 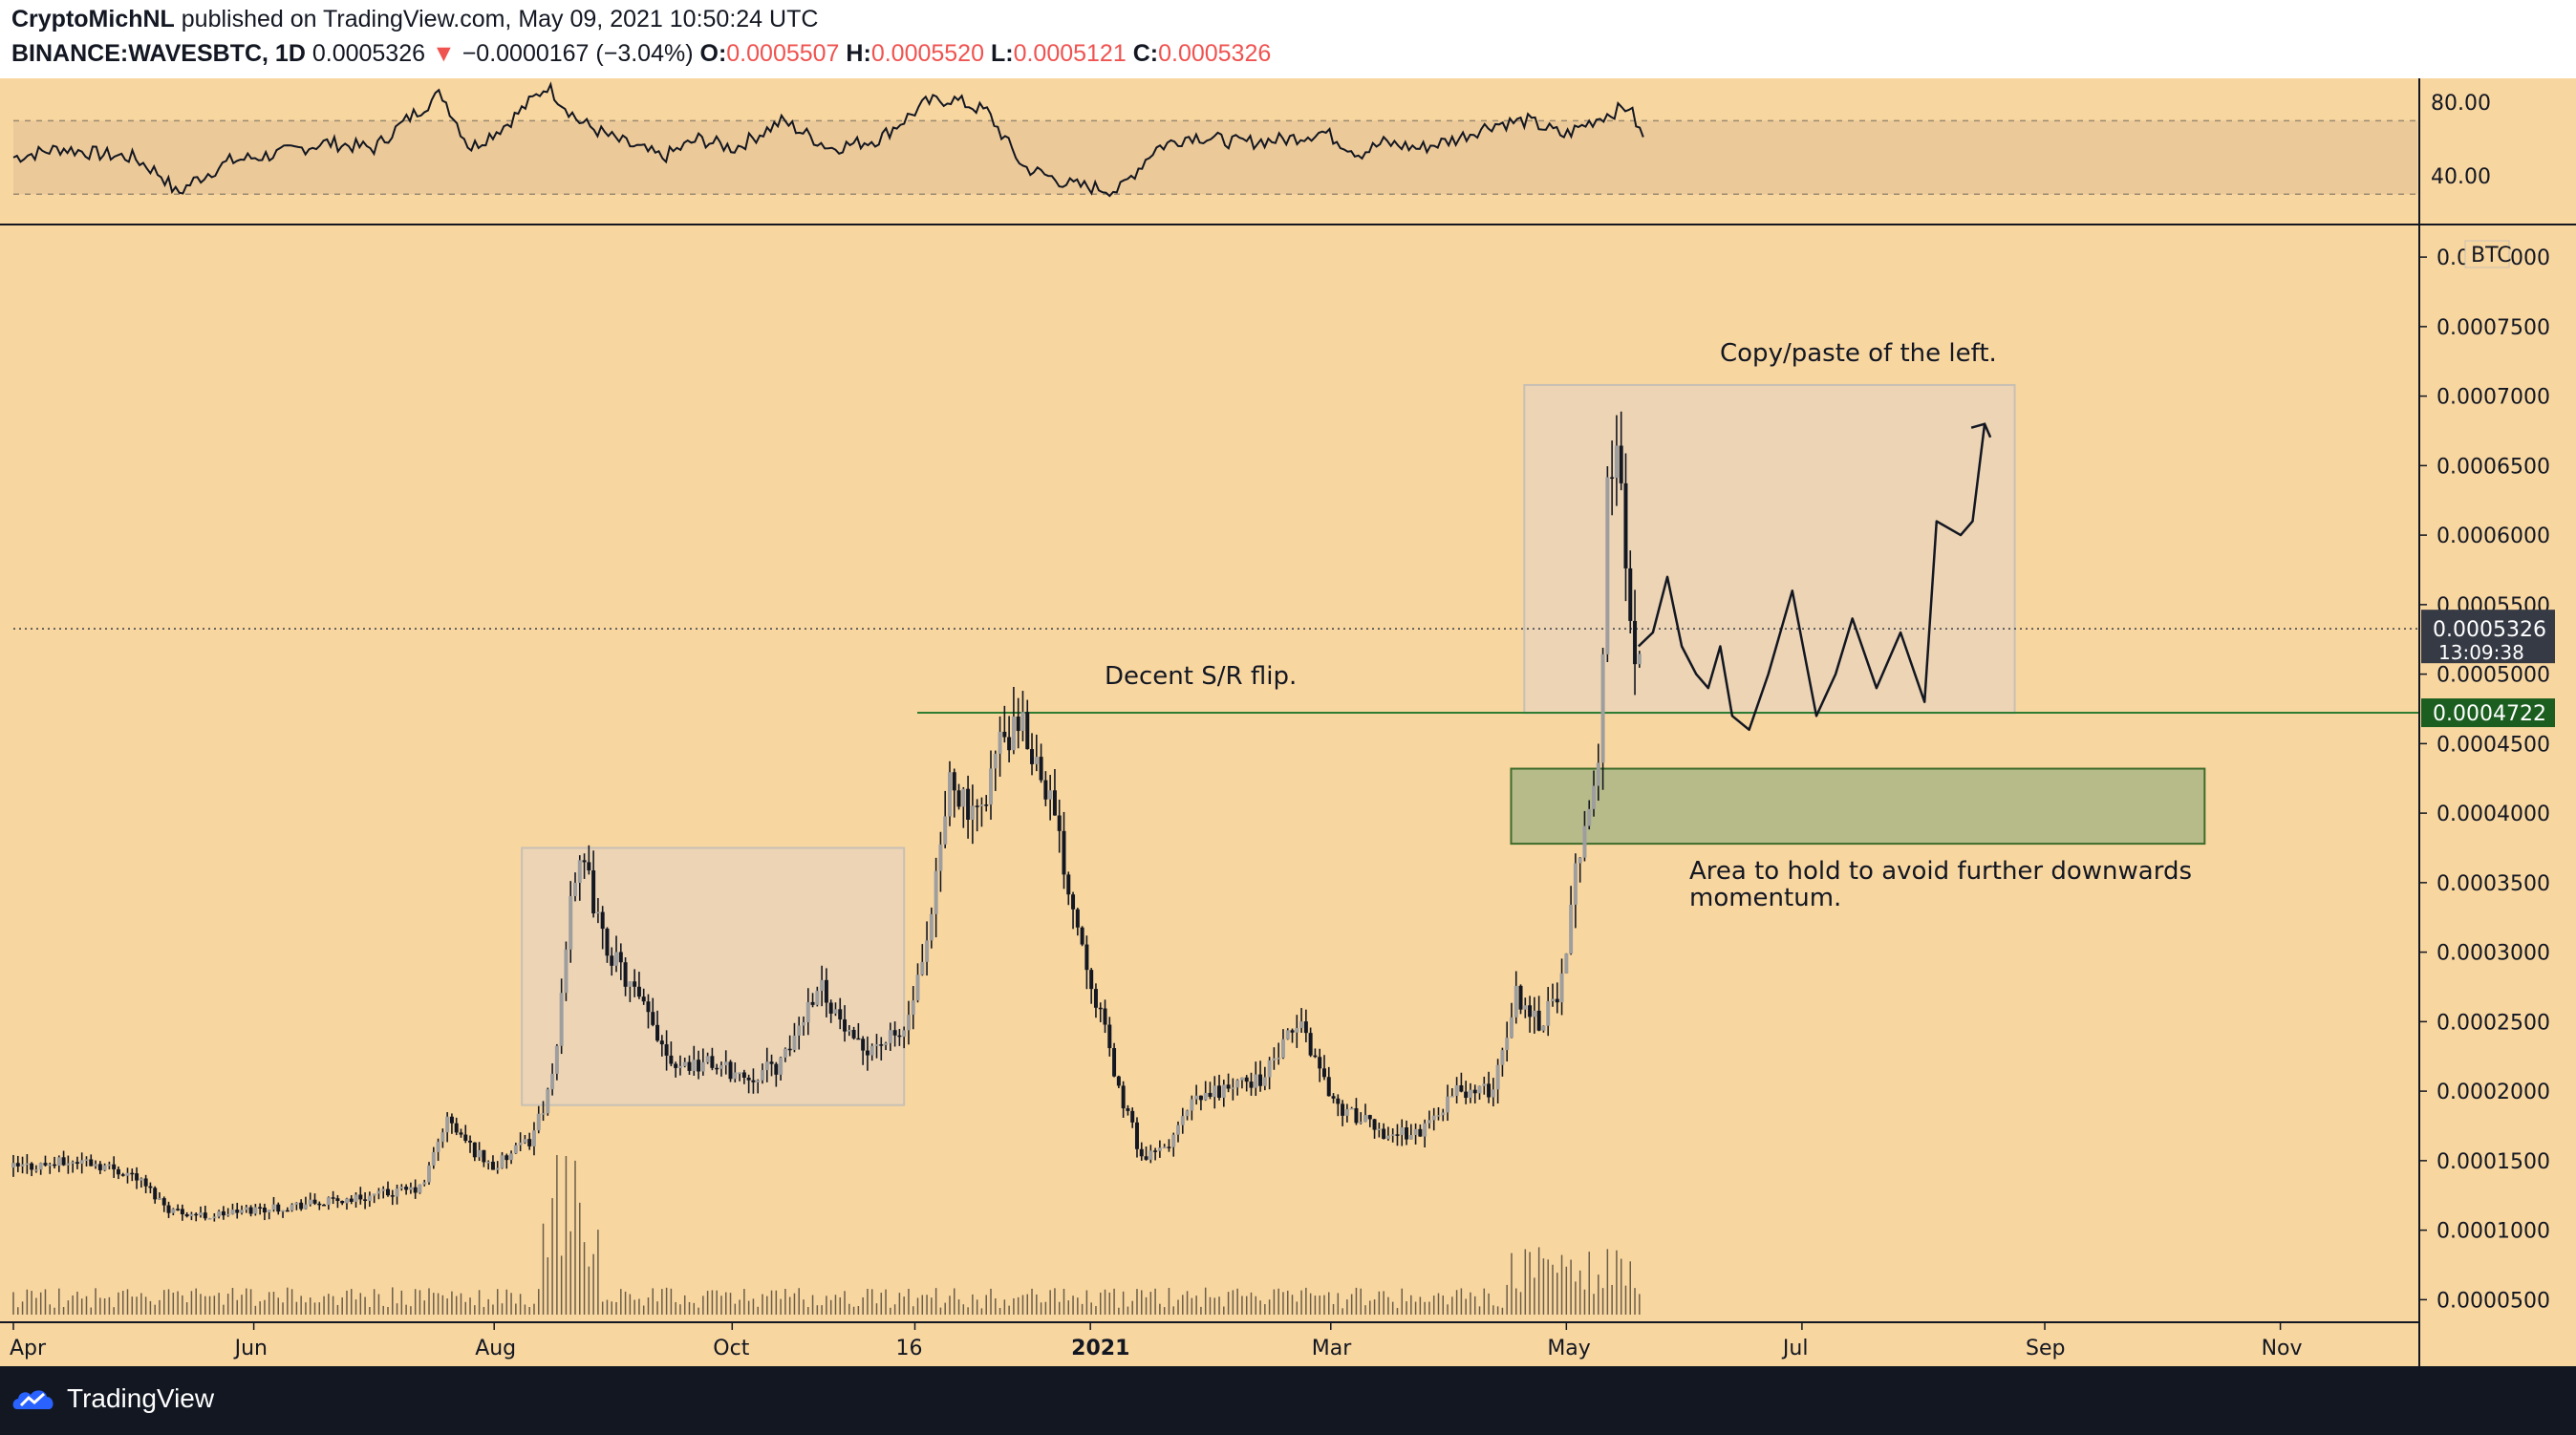 I want to click on current-price-badge, so click(x=2488, y=637).